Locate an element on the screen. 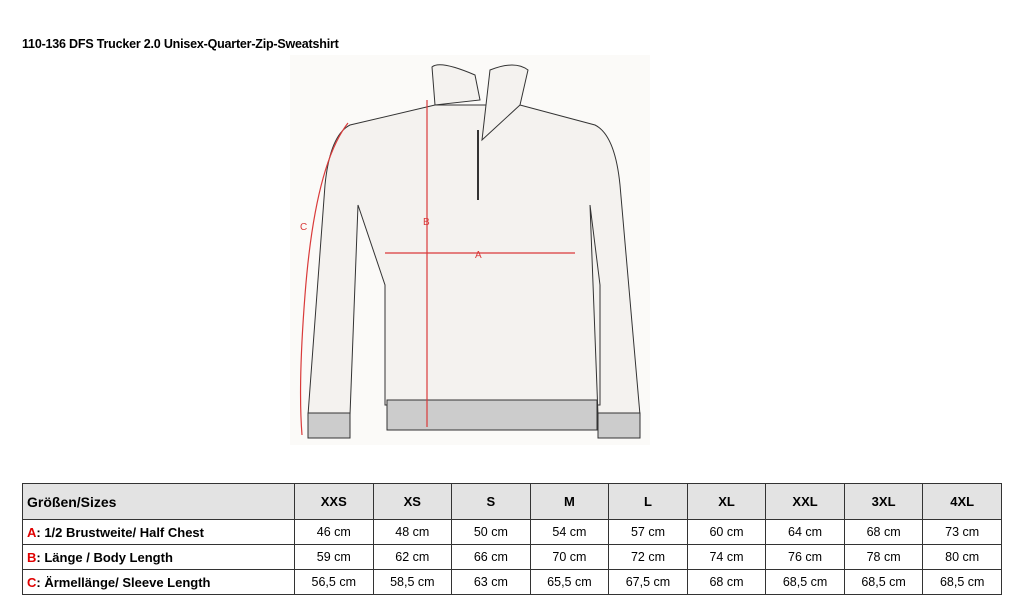 Image resolution: width=1015 pixels, height=607 pixels. measurement-value: 76 cm is located at coordinates (805, 557).